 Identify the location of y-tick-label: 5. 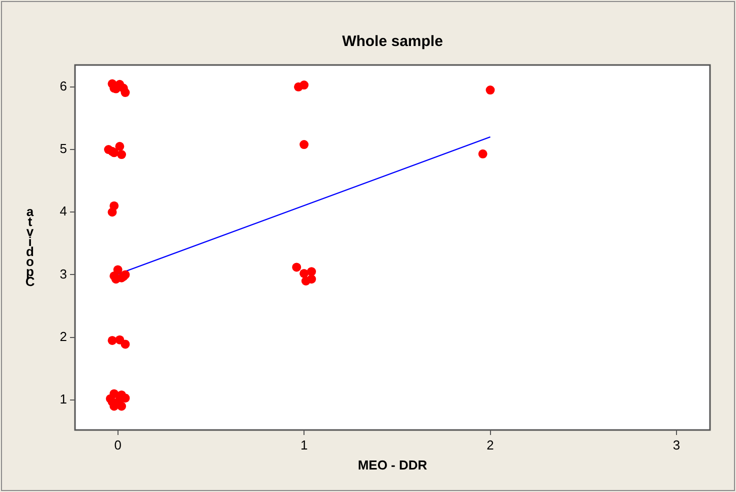
(63, 148).